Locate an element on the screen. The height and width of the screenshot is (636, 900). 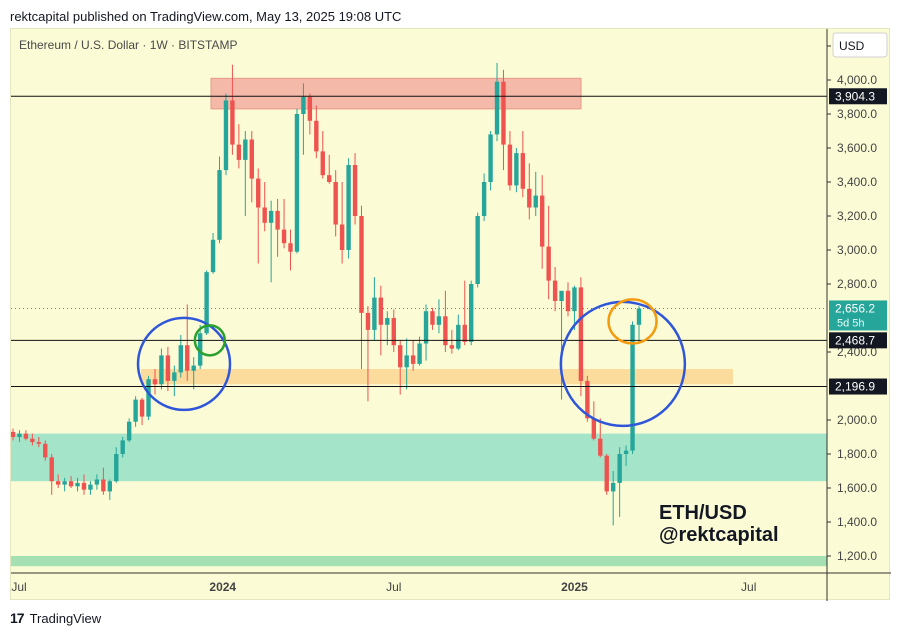
circle-green-small is located at coordinates (210, 340).